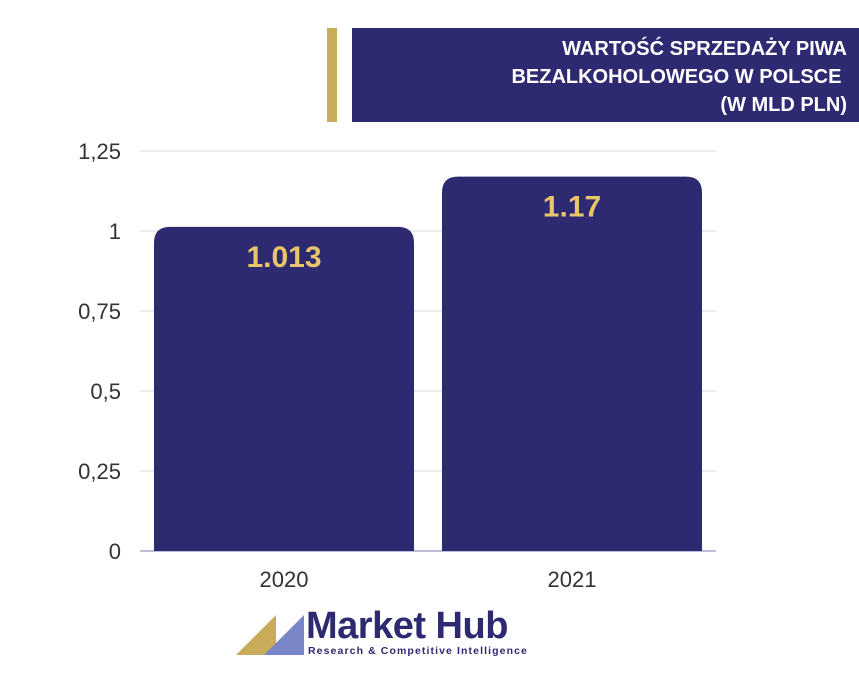 This screenshot has height=692, width=859. I want to click on chart-title-line-3: (W MLD PLN), so click(783, 105).